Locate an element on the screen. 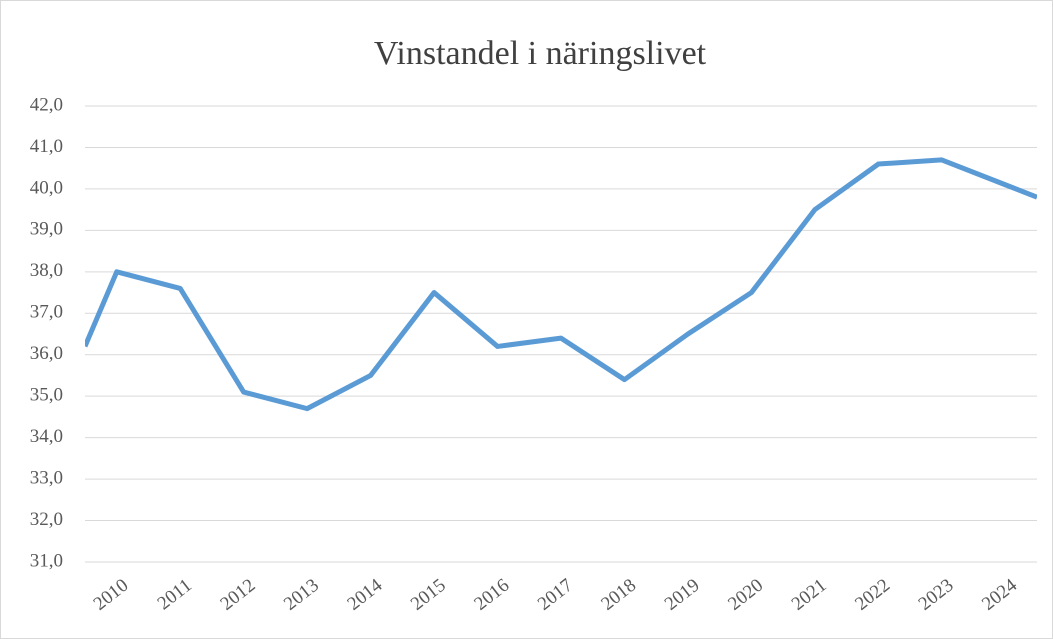 The height and width of the screenshot is (639, 1053). y-tick-label: 35,0 is located at coordinates (46, 395).